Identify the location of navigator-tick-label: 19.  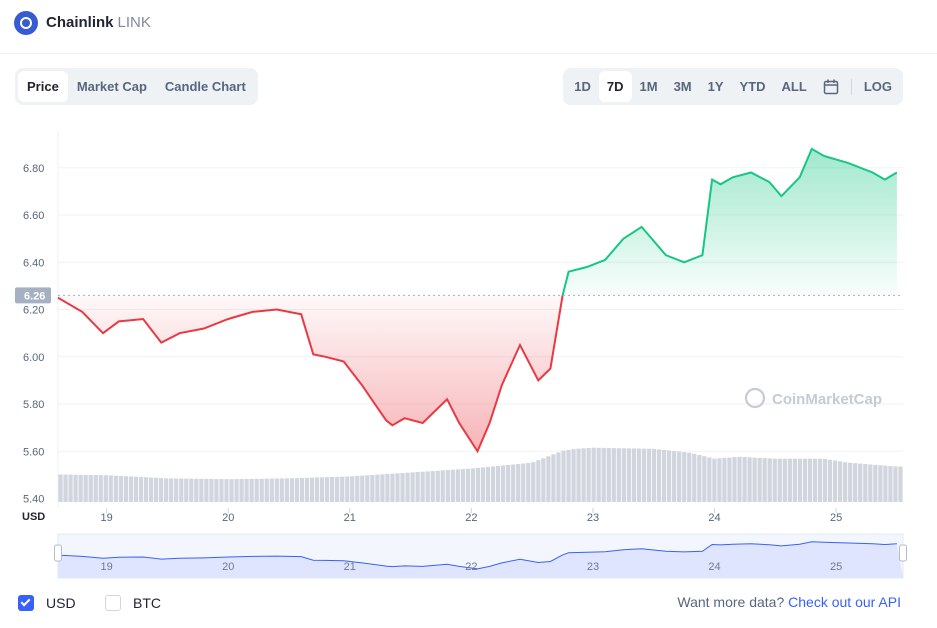
(107, 567).